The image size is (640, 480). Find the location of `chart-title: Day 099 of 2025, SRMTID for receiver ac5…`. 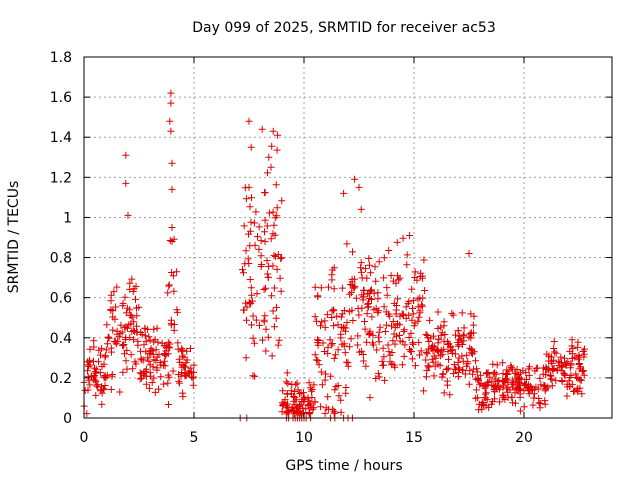

chart-title: Day 099 of 2025, SRMTID for receiver ac5… is located at coordinates (344, 28).